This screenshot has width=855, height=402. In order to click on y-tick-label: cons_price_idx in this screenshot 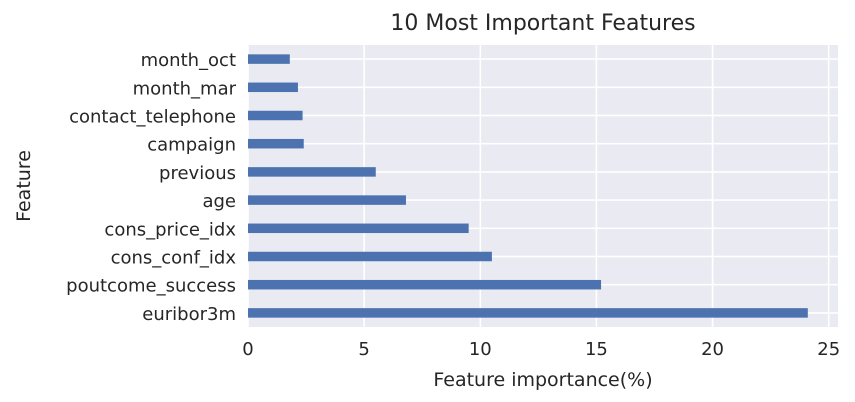, I will do `click(170, 229)`.